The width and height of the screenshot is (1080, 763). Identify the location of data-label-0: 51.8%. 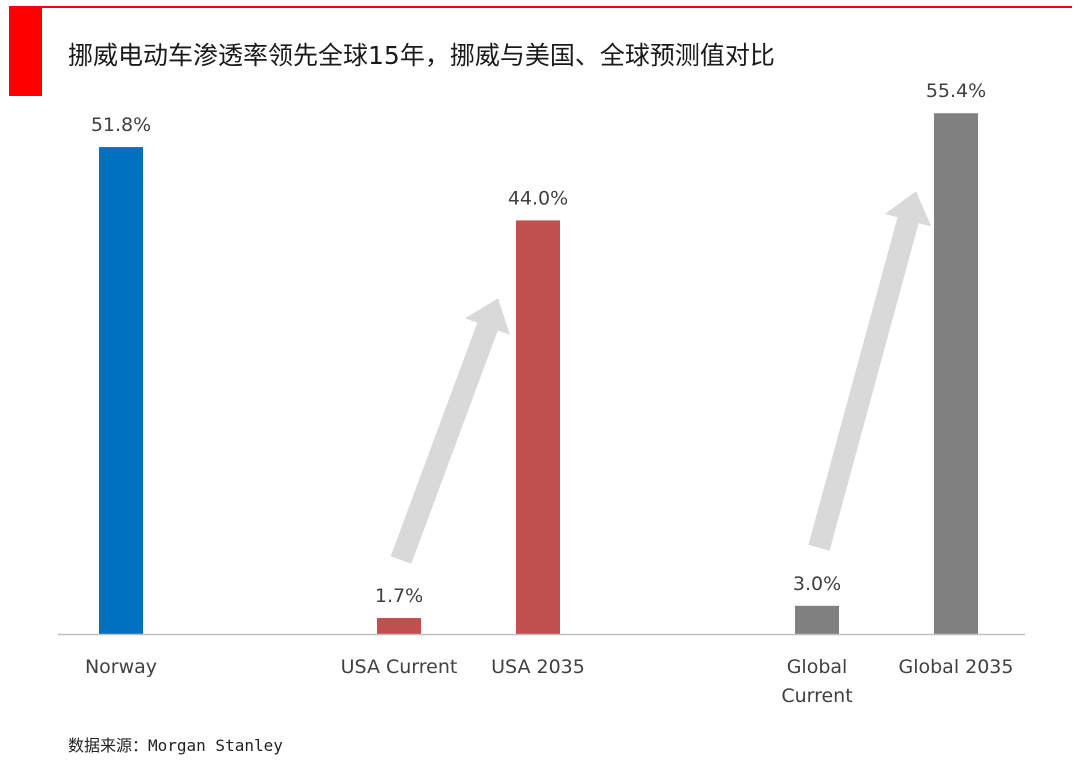
(121, 125).